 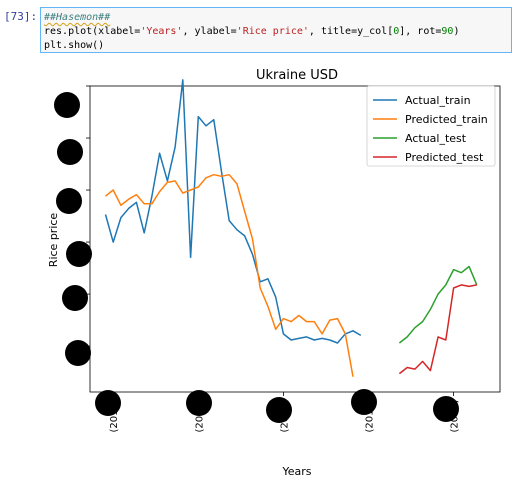 What do you see at coordinates (88, 216) in the screenshot?
I see `y-axis` at bounding box center [88, 216].